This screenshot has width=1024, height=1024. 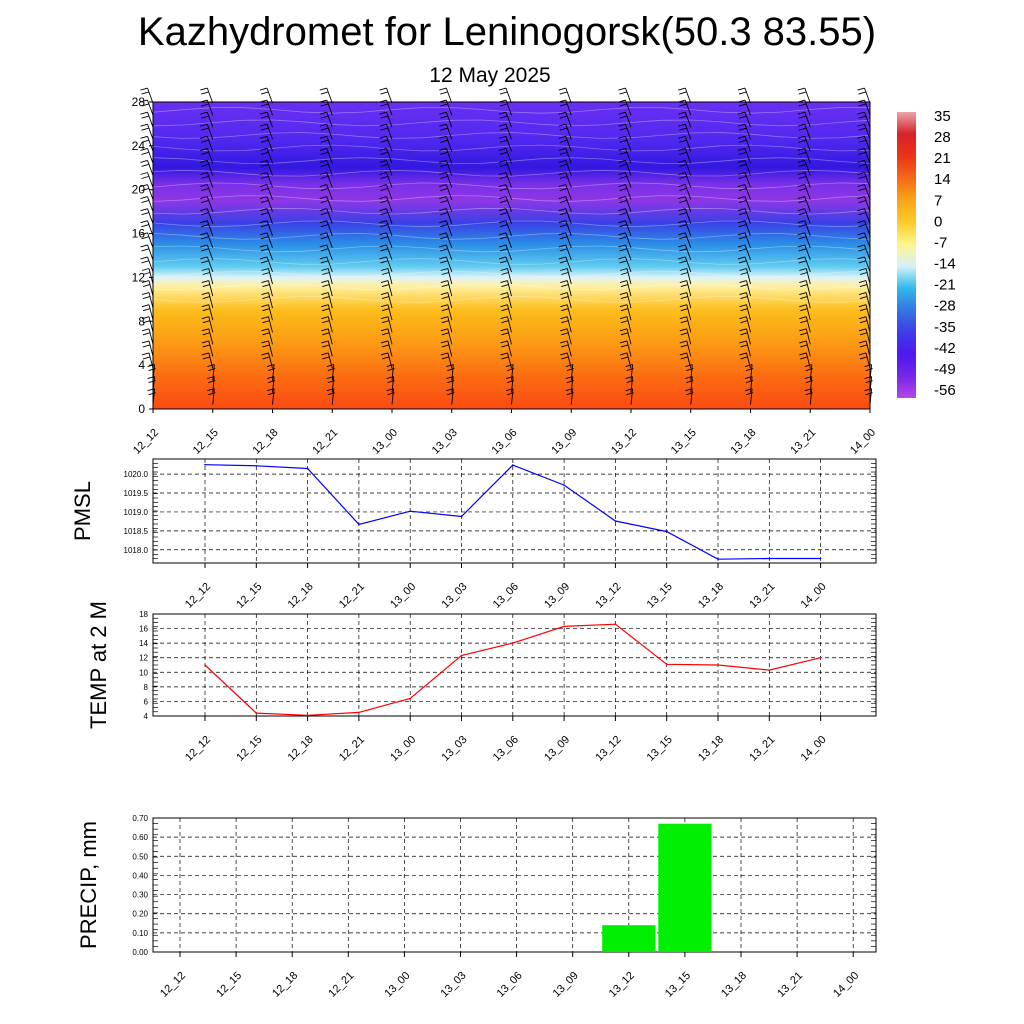 What do you see at coordinates (629, 938) in the screenshot?
I see `precip-bar` at bounding box center [629, 938].